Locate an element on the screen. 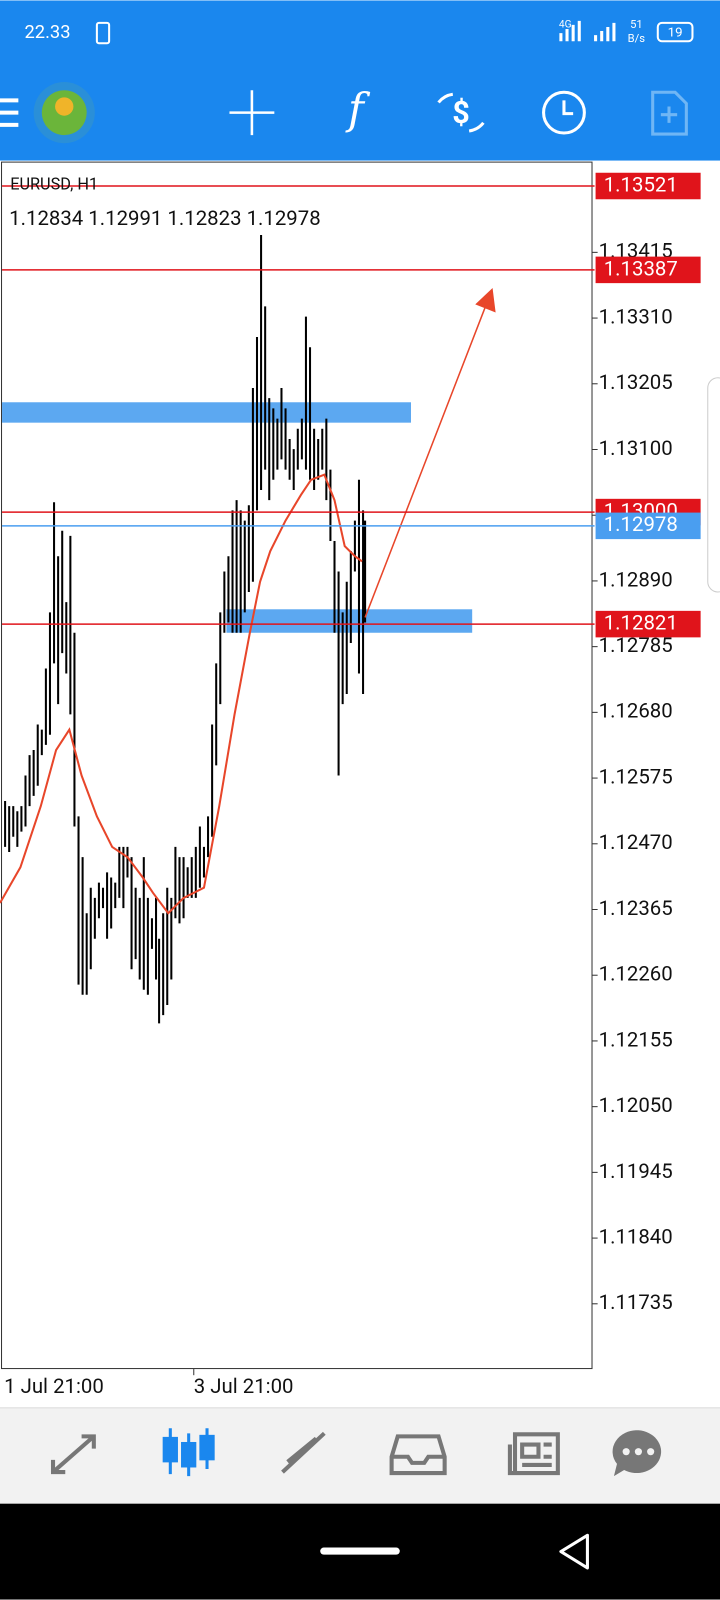  battery-saver-icon is located at coordinates (103, 33).